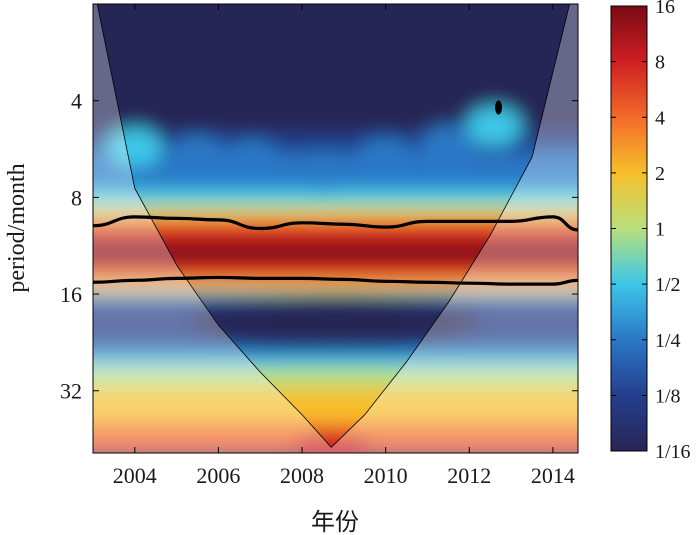 Image resolution: width=700 pixels, height=535 pixels. Describe the element at coordinates (302, 475) in the screenshot. I see `x-tick-label: 2008` at that location.